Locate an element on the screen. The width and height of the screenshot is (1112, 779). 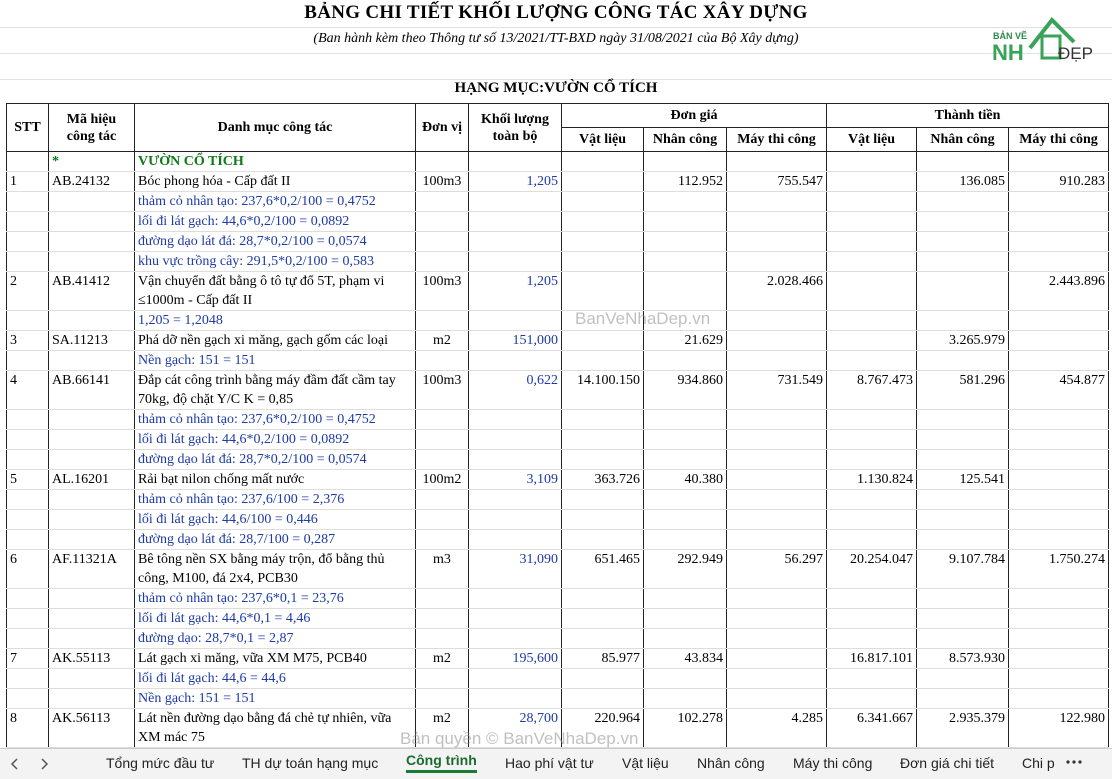
cell: 1.130.824 is located at coordinates (871, 479).